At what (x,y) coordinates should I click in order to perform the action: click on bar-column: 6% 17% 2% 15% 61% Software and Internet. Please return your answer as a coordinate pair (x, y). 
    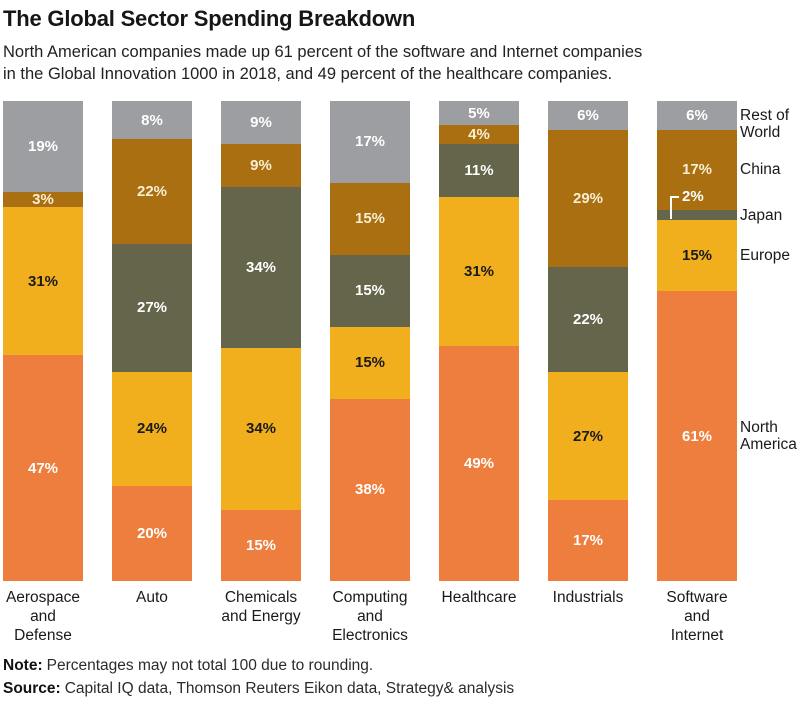
    Looking at the image, I should click on (697, 373).